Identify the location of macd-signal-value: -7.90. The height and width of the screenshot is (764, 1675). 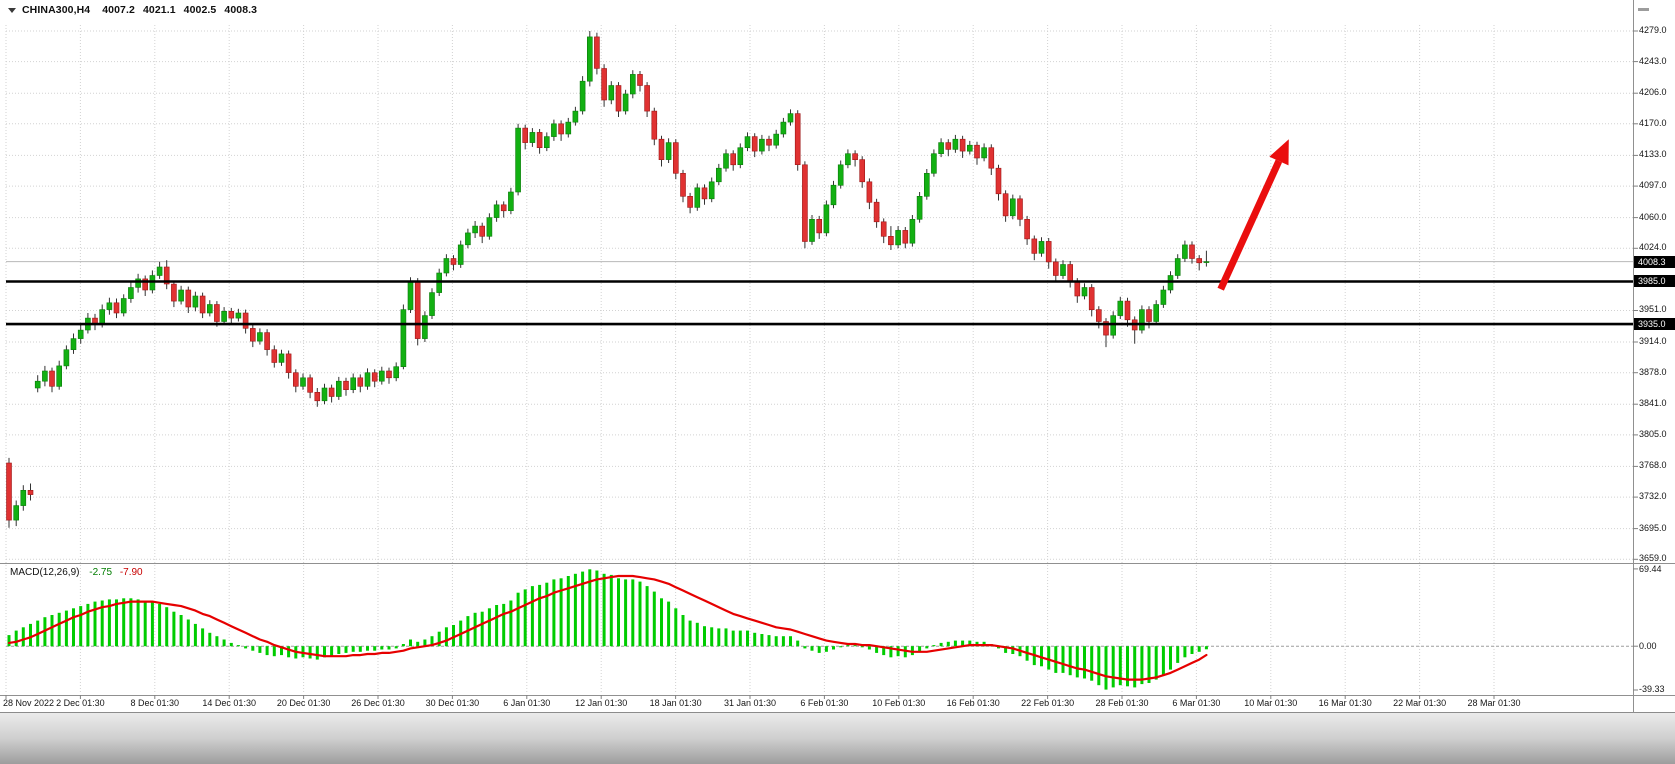
(131, 572).